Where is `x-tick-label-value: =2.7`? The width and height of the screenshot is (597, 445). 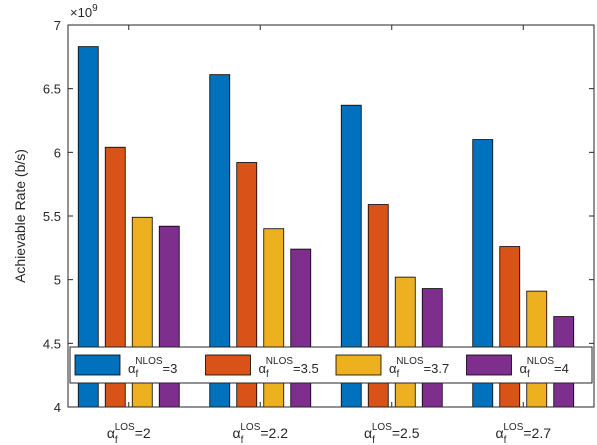
x-tick-label-value: =2.7 is located at coordinates (537, 433).